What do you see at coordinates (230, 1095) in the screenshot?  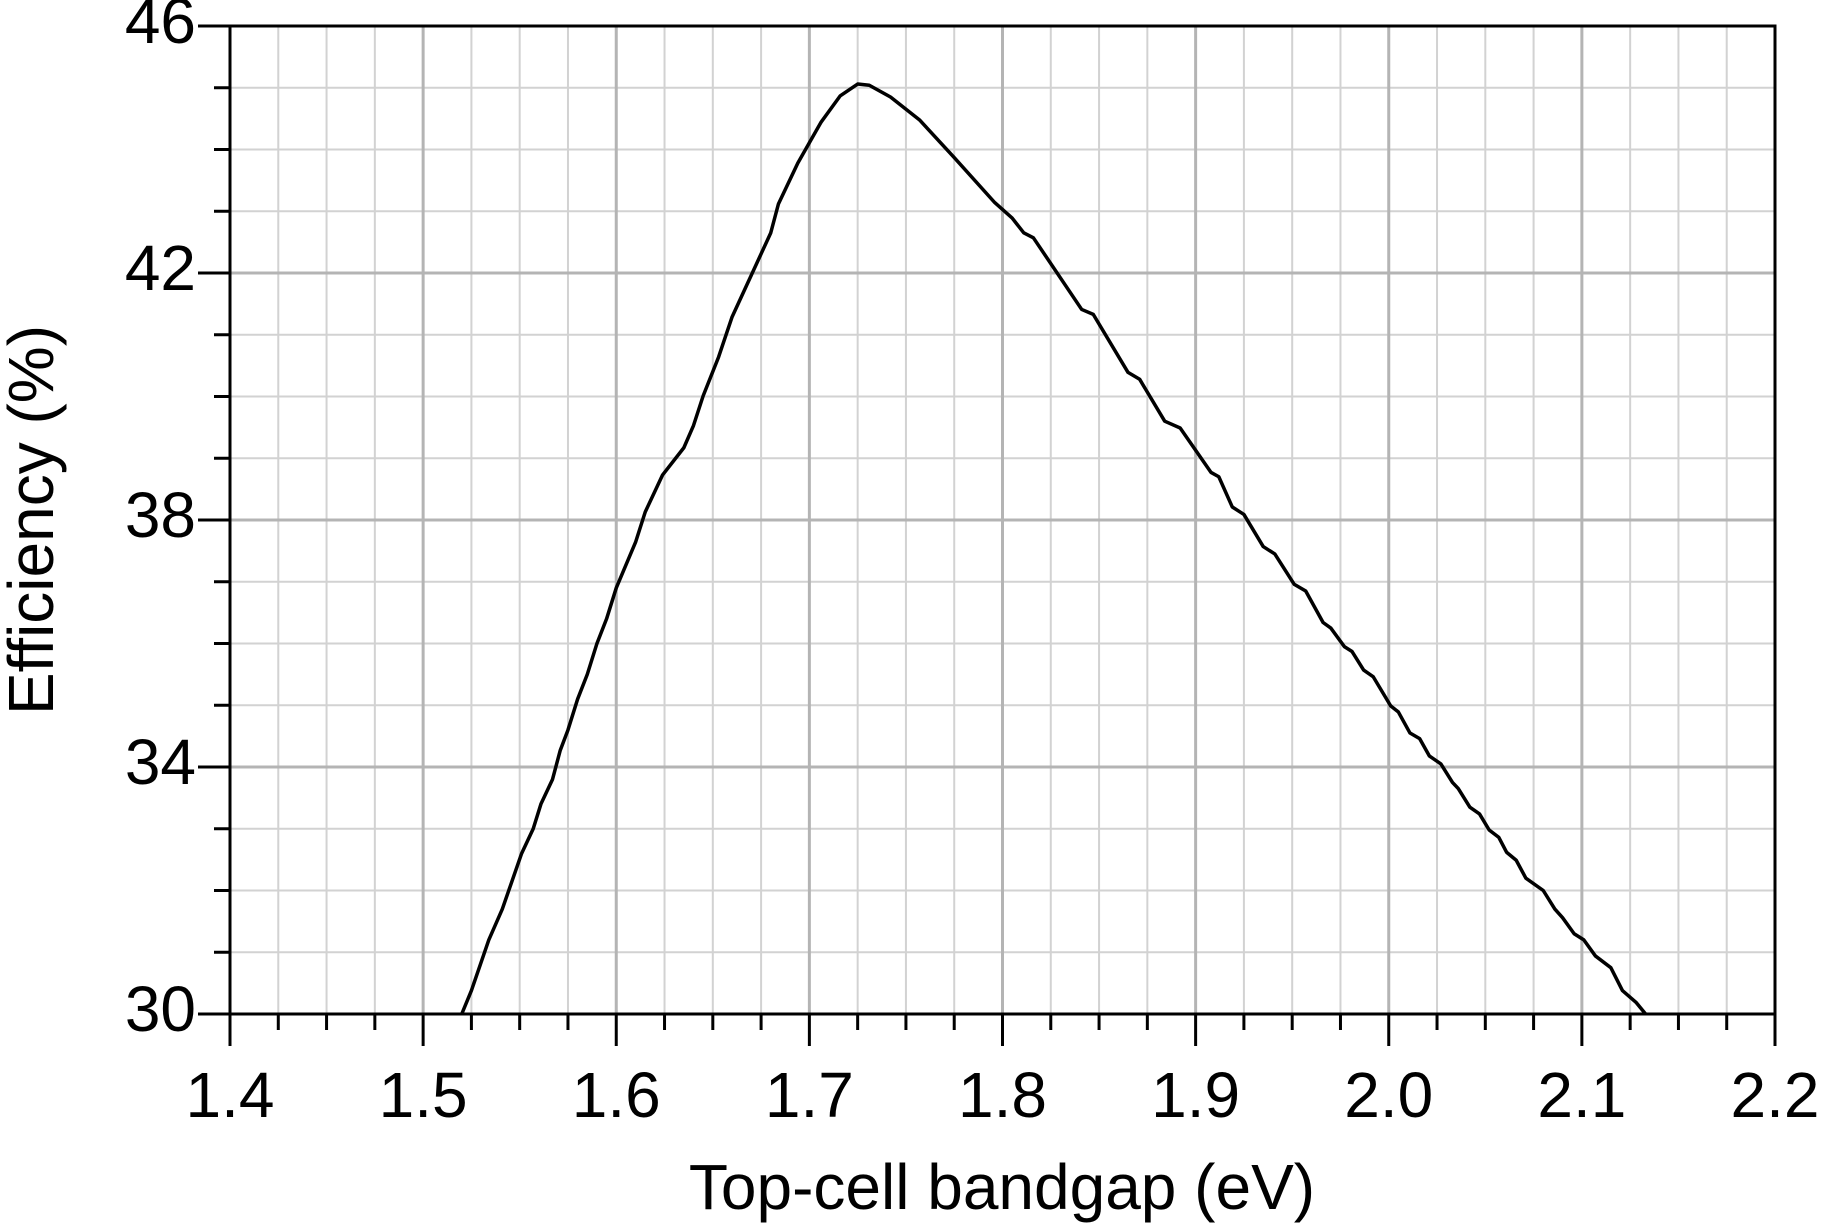 I see `x-tick-label: 1.4` at bounding box center [230, 1095].